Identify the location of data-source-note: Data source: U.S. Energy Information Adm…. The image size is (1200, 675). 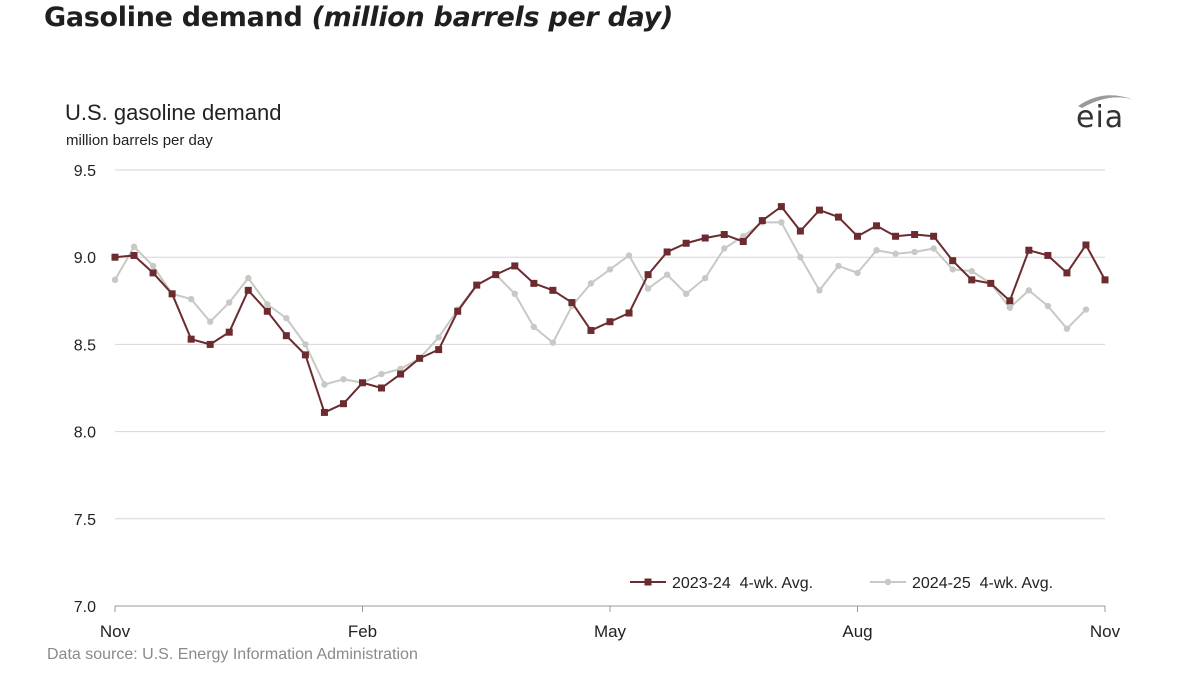
(232, 654).